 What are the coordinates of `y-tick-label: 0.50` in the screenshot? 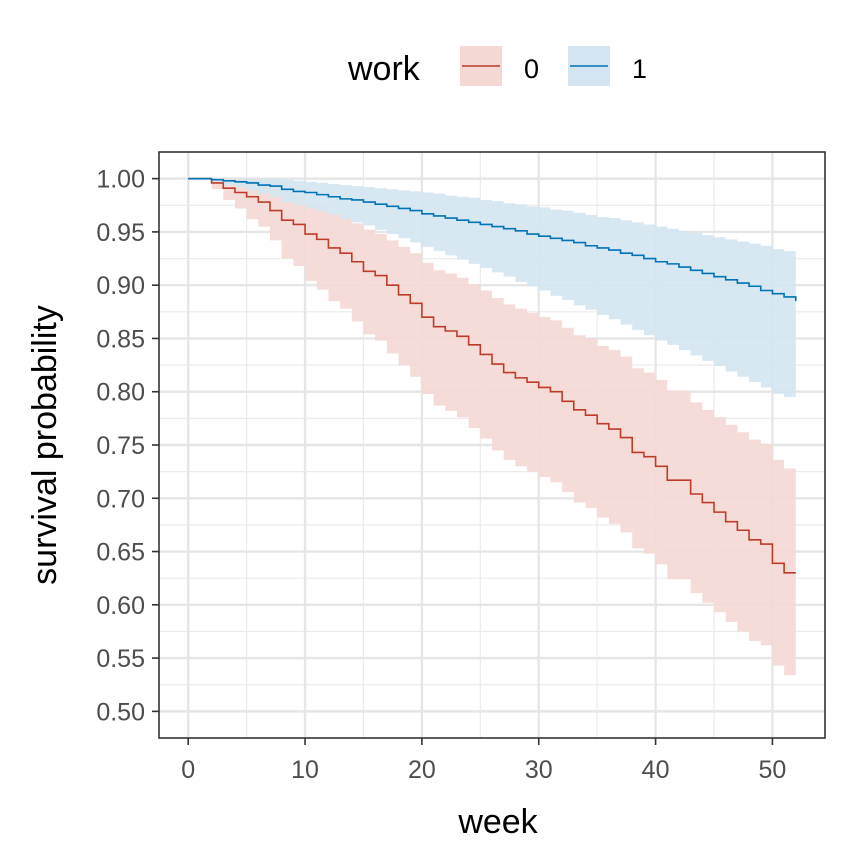 It's located at (120, 712).